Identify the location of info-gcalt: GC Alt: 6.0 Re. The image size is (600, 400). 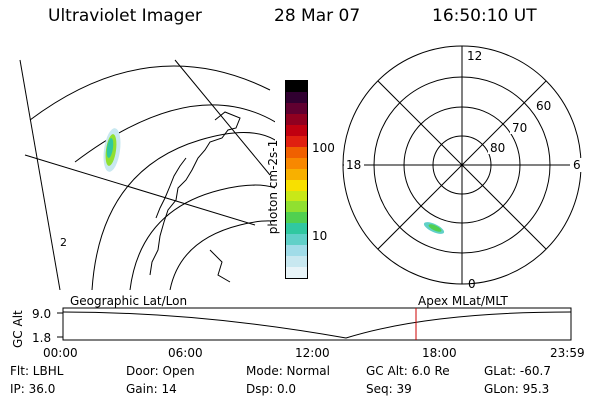
(408, 371).